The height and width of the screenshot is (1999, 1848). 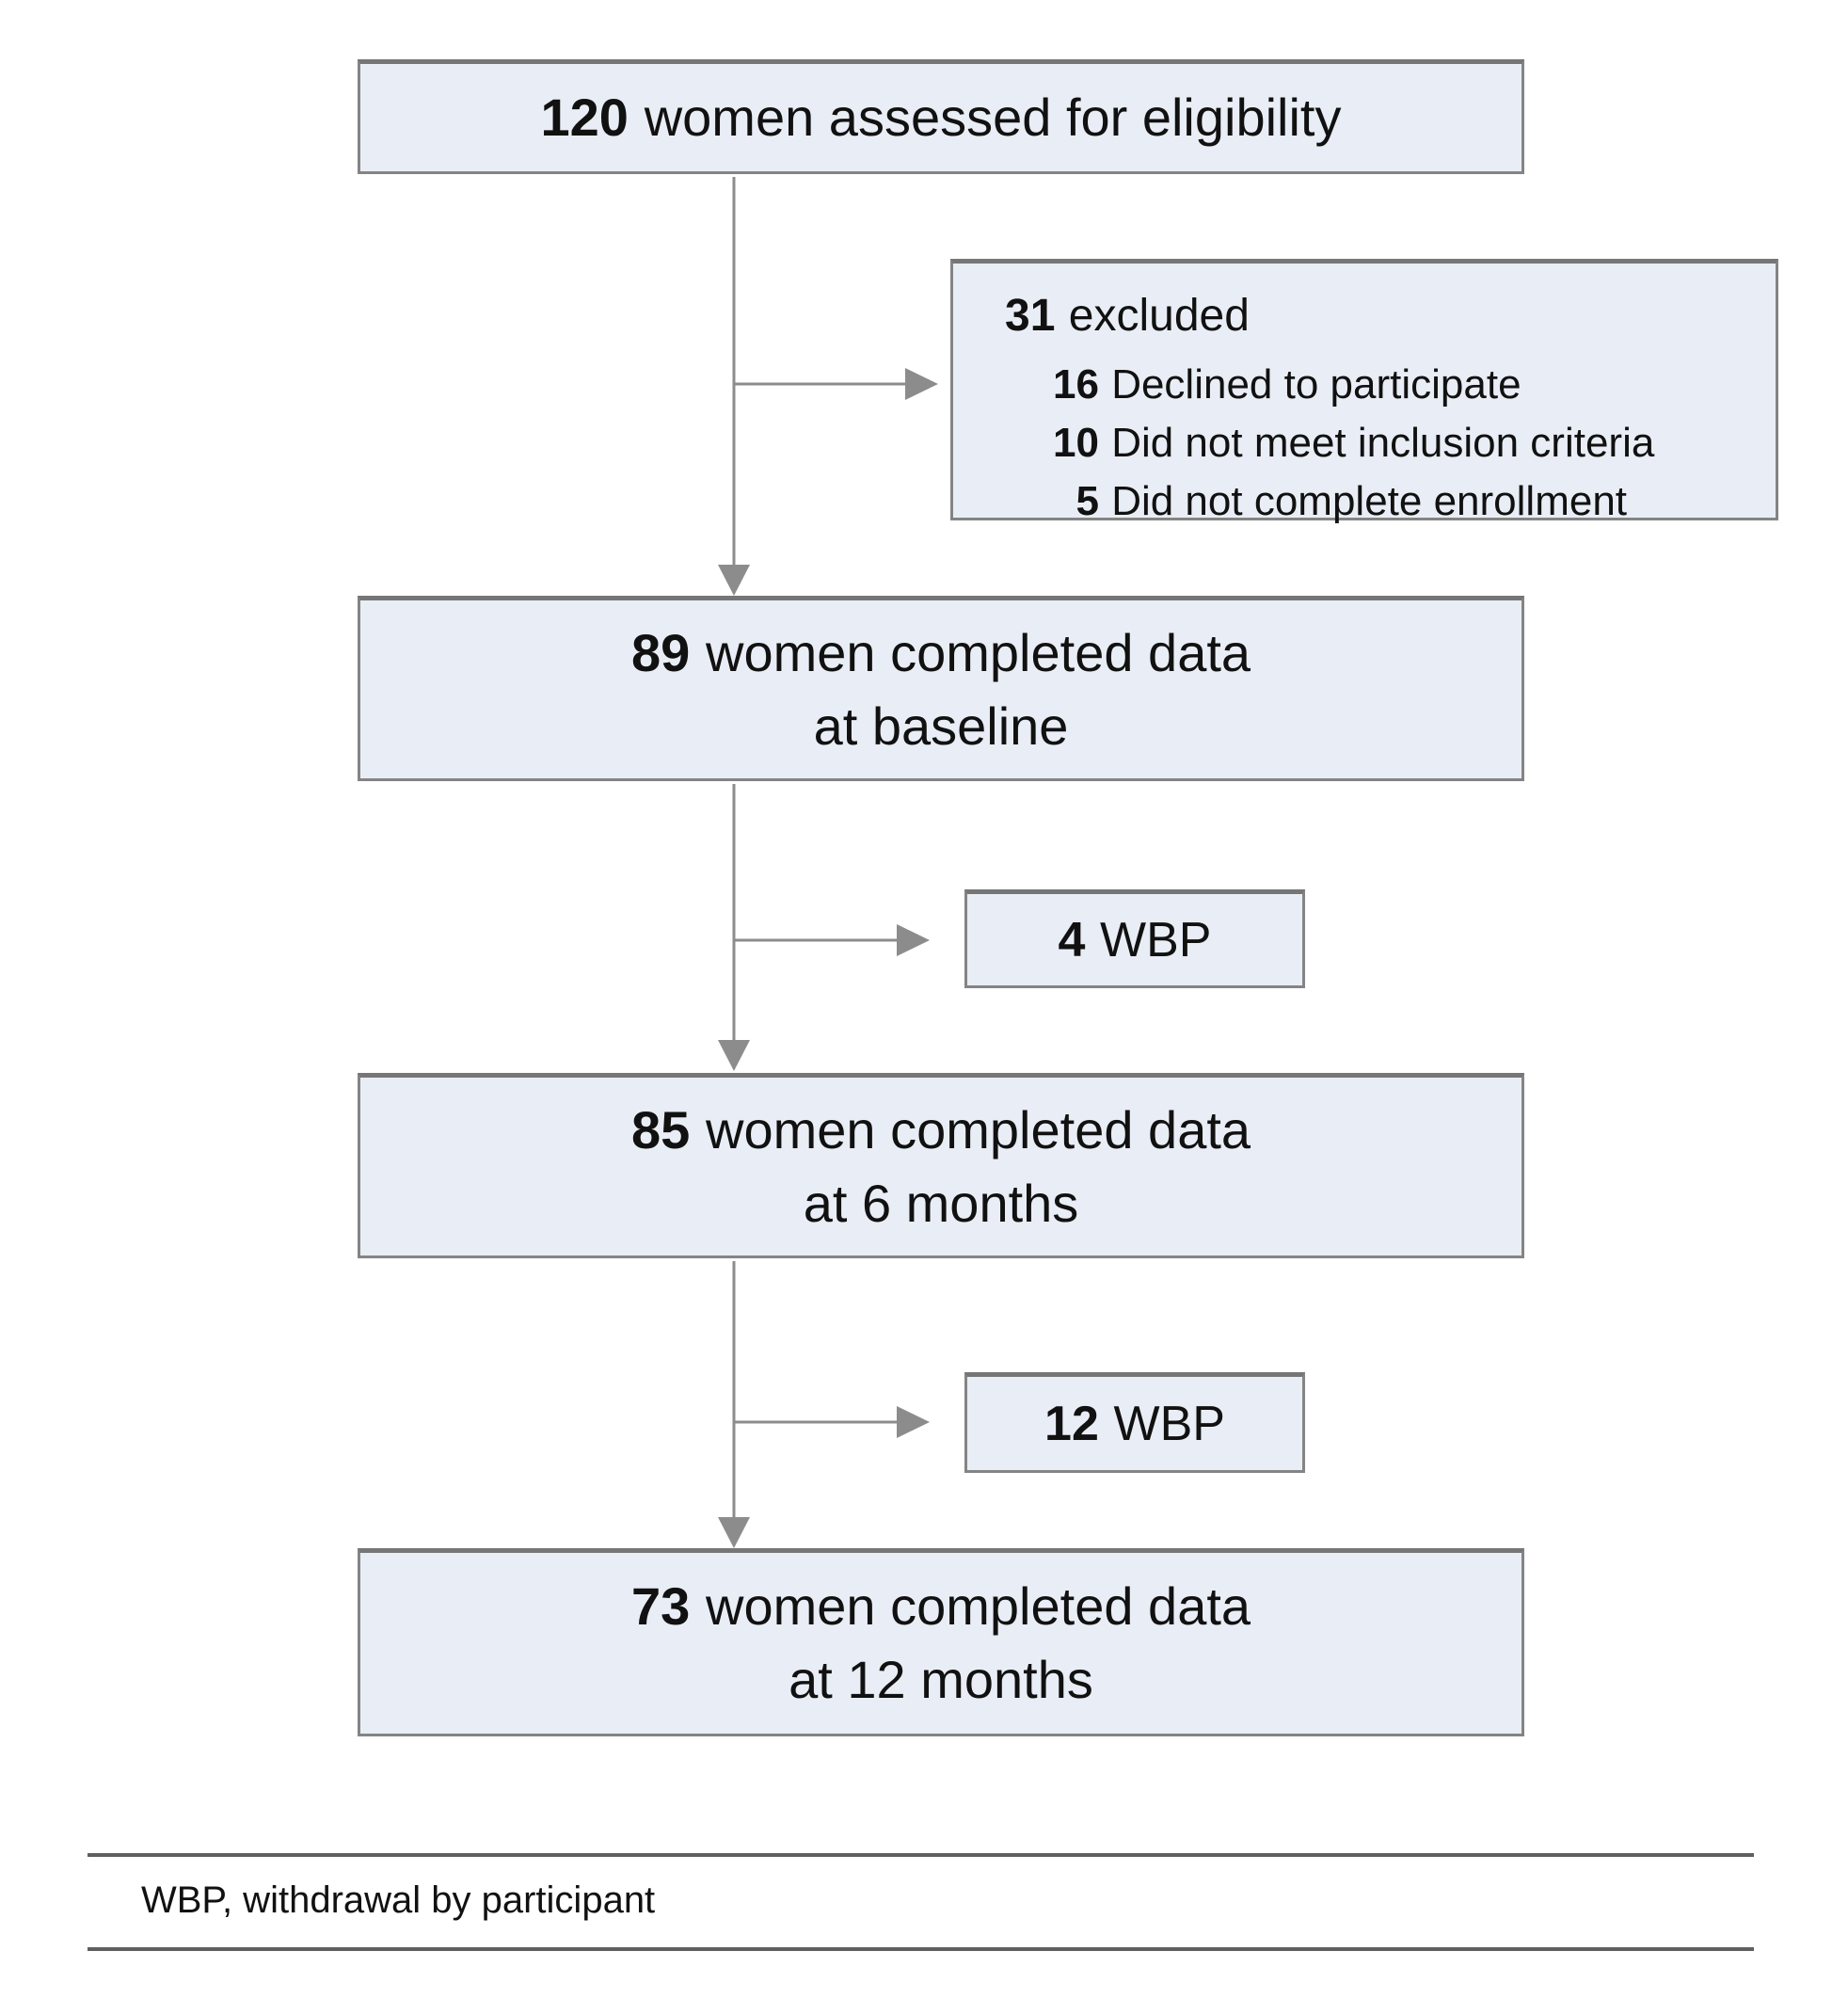 I want to click on excluded-count: 31, so click(x=1030, y=316).